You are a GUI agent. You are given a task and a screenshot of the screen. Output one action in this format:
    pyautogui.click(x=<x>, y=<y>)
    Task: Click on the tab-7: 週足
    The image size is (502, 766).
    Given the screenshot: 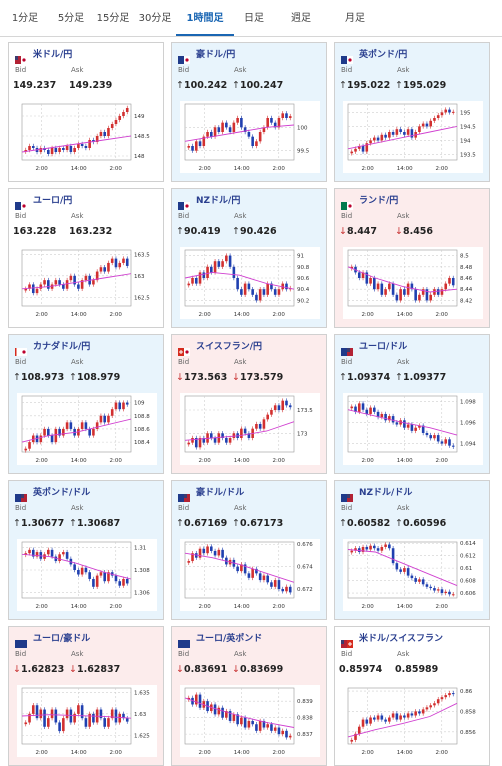 What is the action you would take?
    pyautogui.click(x=301, y=18)
    